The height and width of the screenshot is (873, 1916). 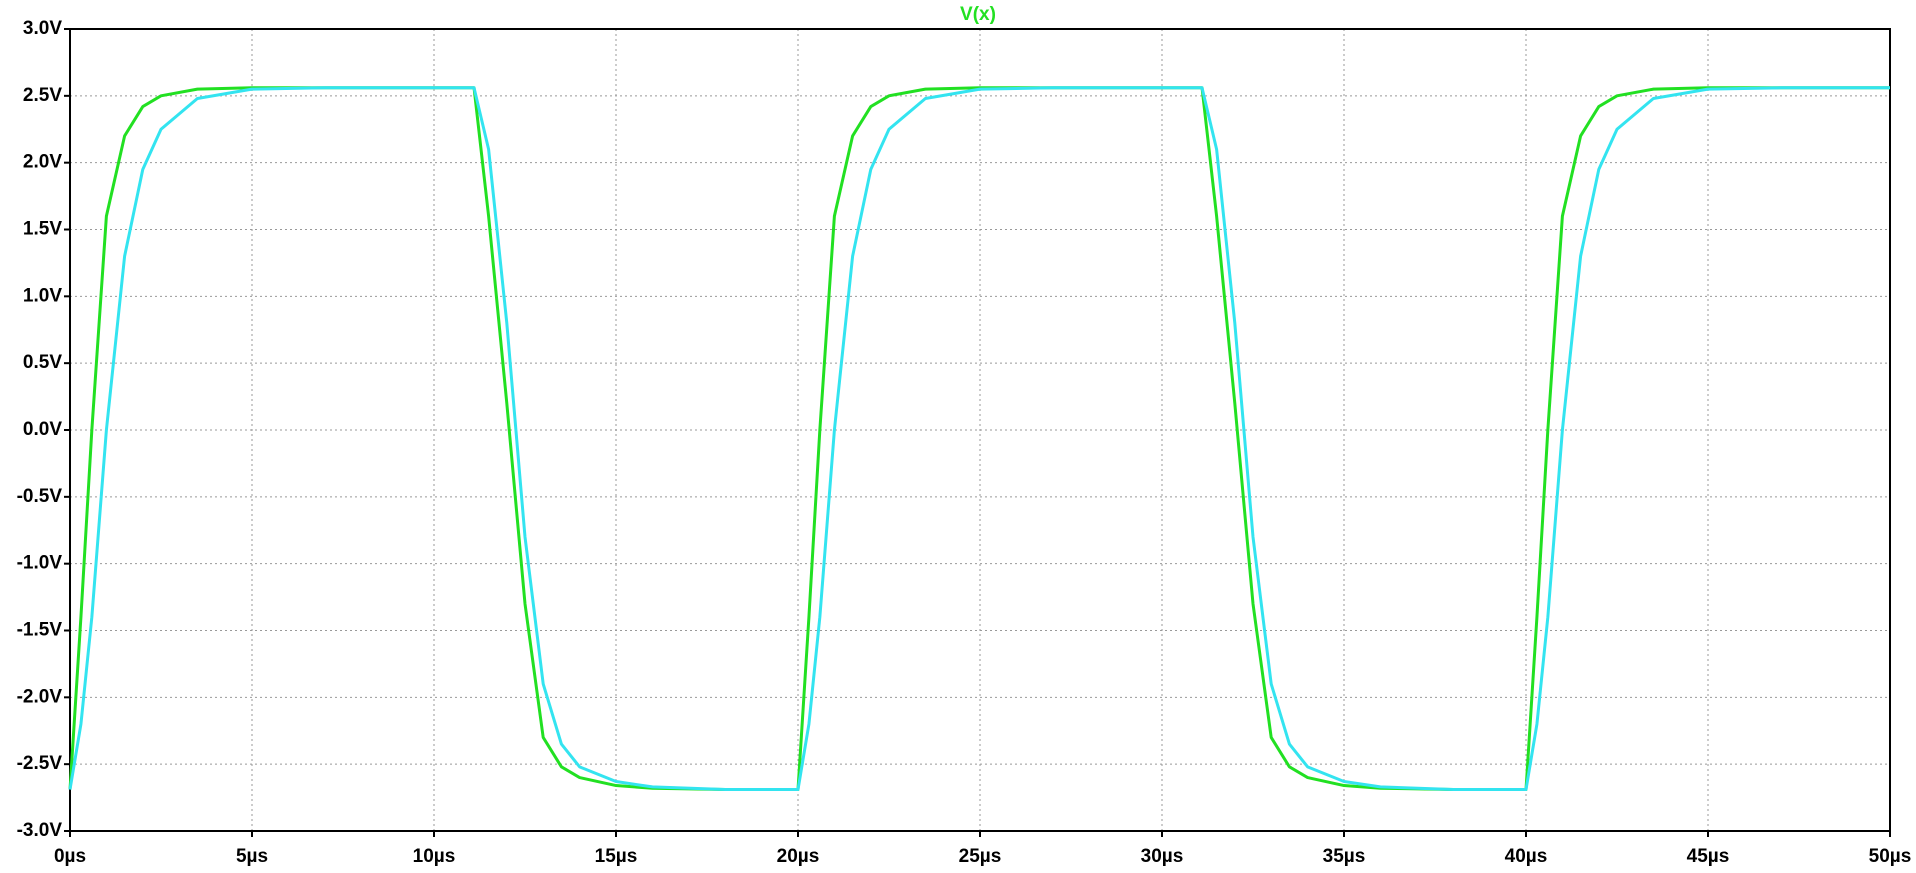 I want to click on x-tick-label: 5µs, so click(x=252, y=856).